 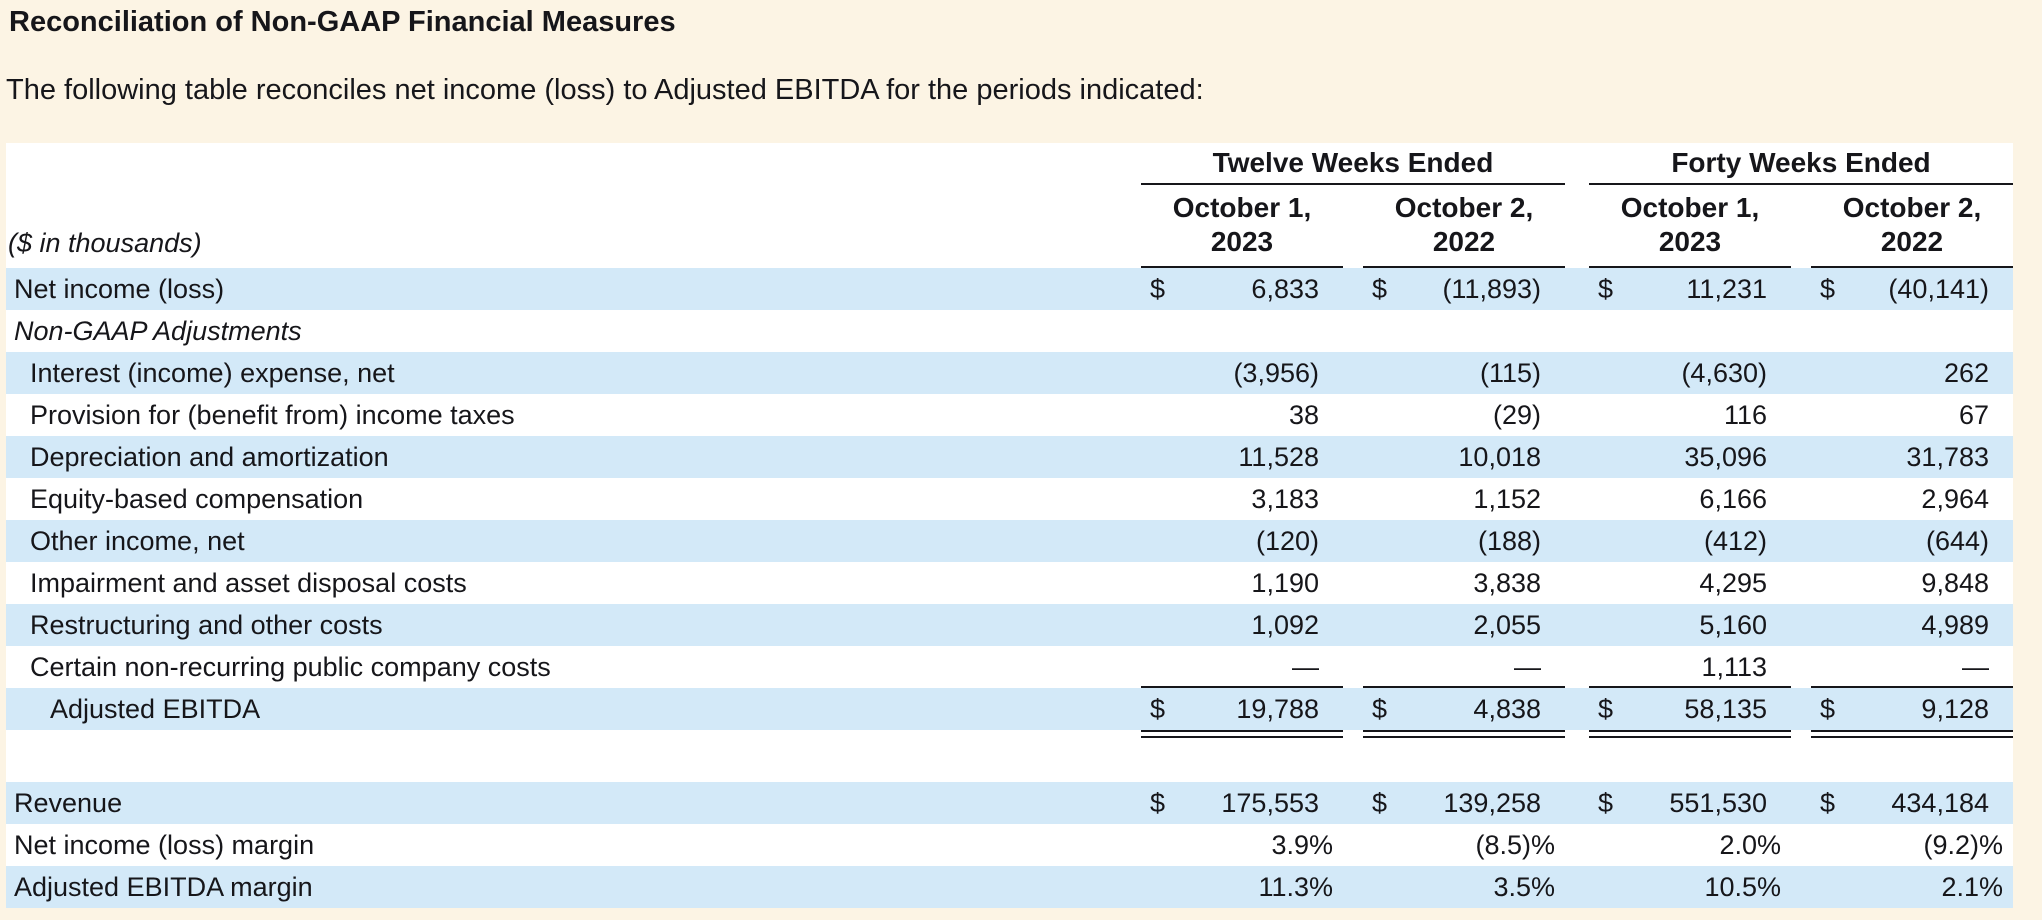 I want to click on row-label: Interest (income) expense, net, so click(x=212, y=373).